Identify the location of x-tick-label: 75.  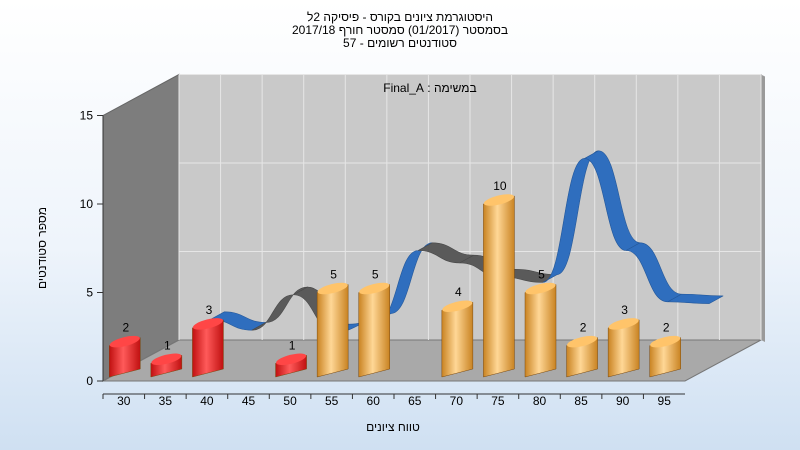
(498, 401).